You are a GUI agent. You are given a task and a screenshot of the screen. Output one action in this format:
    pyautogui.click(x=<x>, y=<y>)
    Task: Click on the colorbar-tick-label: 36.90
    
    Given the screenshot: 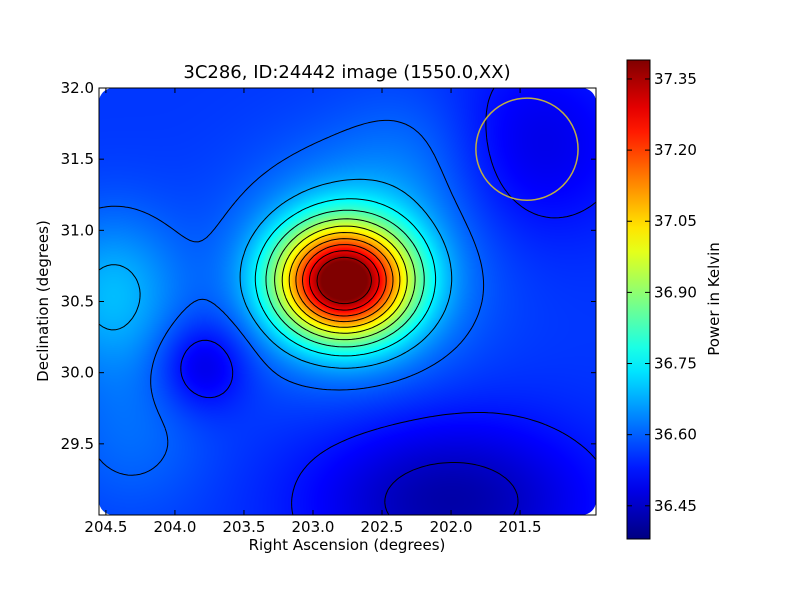 What is the action you would take?
    pyautogui.click(x=675, y=292)
    